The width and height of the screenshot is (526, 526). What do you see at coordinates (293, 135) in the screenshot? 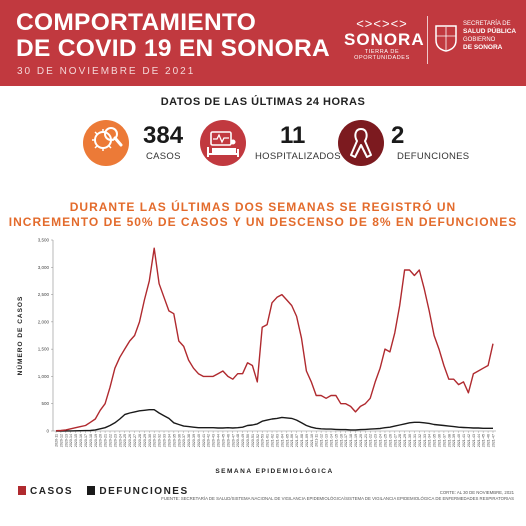
I see `hospitalizados-value: 11` at bounding box center [293, 135].